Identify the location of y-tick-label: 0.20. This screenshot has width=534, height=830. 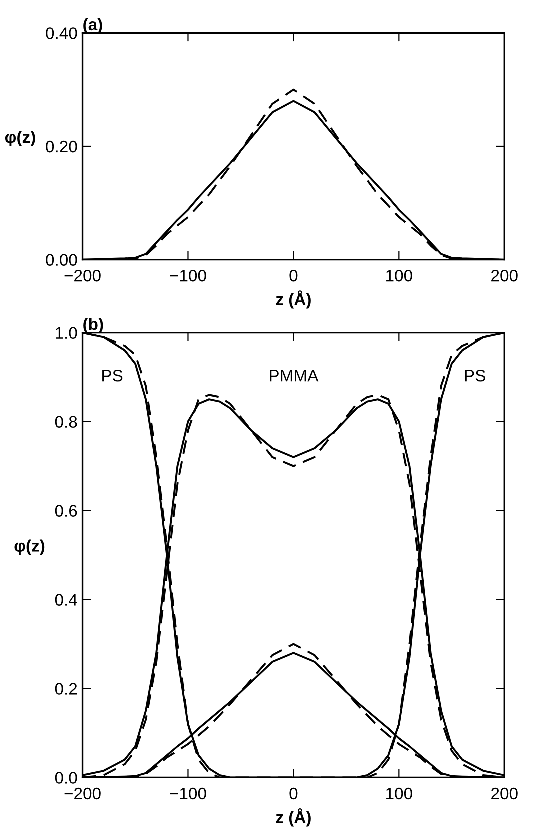
(62, 146).